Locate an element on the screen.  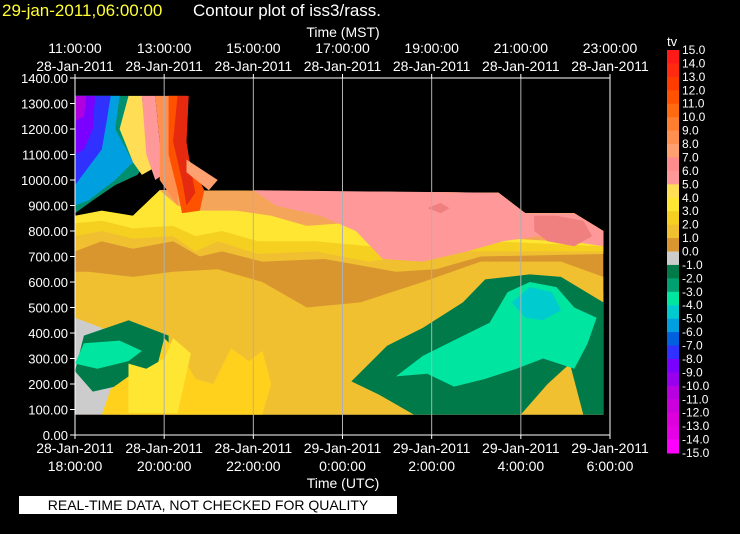
colorbar-level-label: -12.0 is located at coordinates (696, 413).